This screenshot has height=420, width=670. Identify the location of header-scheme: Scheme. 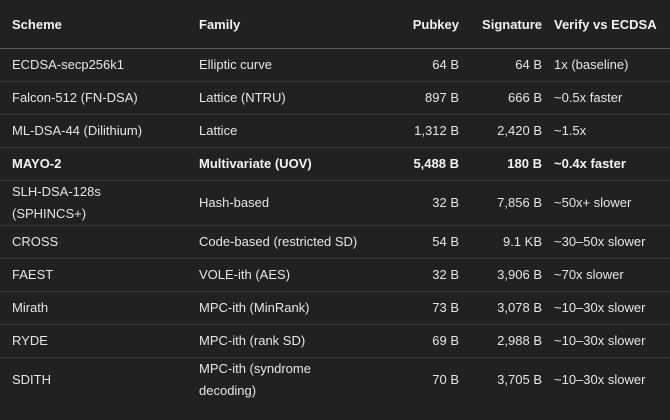
(93, 24).